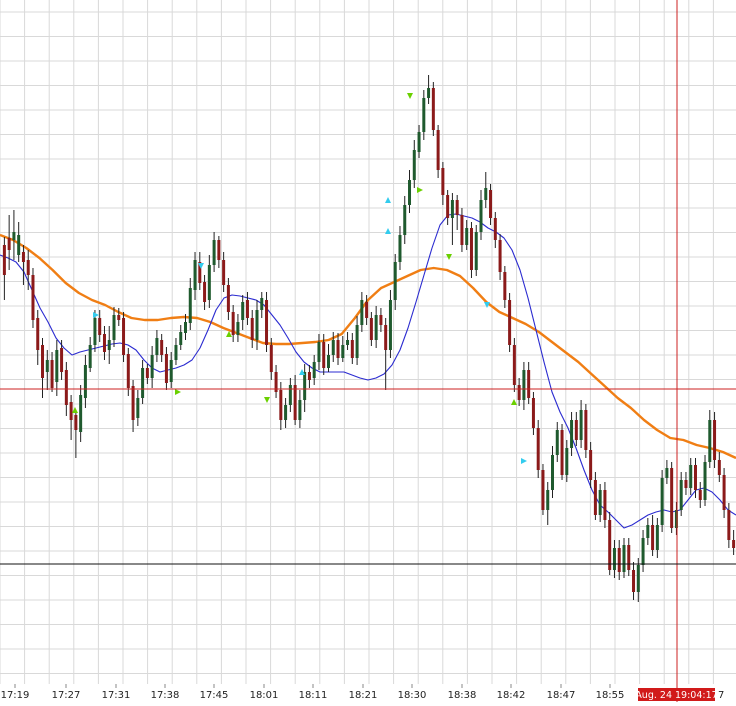 The height and width of the screenshot is (706, 736). What do you see at coordinates (610, 695) in the screenshot?
I see `axis-tick-label: 18:55` at bounding box center [610, 695].